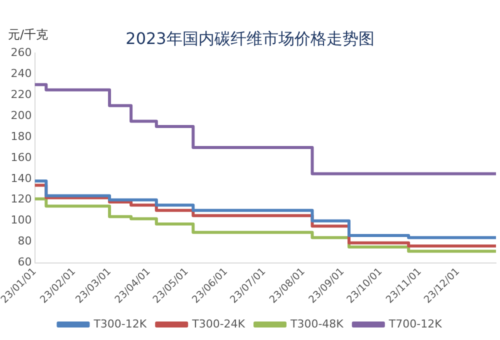 The height and width of the screenshot is (340, 500). Describe the element at coordinates (21, 136) in the screenshot. I see `y-tick-label: 180` at that location.